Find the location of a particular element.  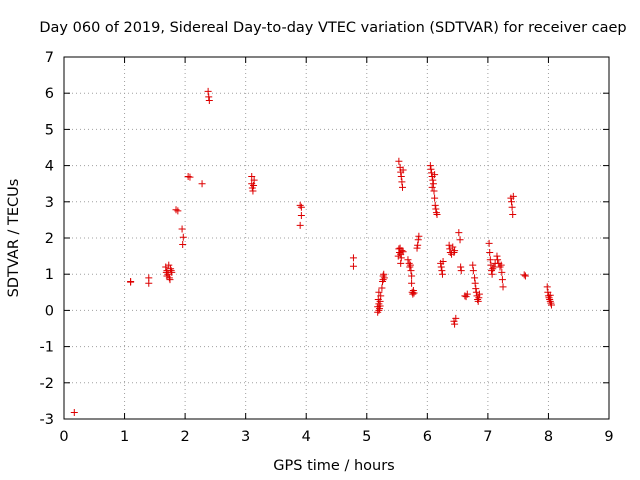

x-tick-label: 6 is located at coordinates (427, 437).